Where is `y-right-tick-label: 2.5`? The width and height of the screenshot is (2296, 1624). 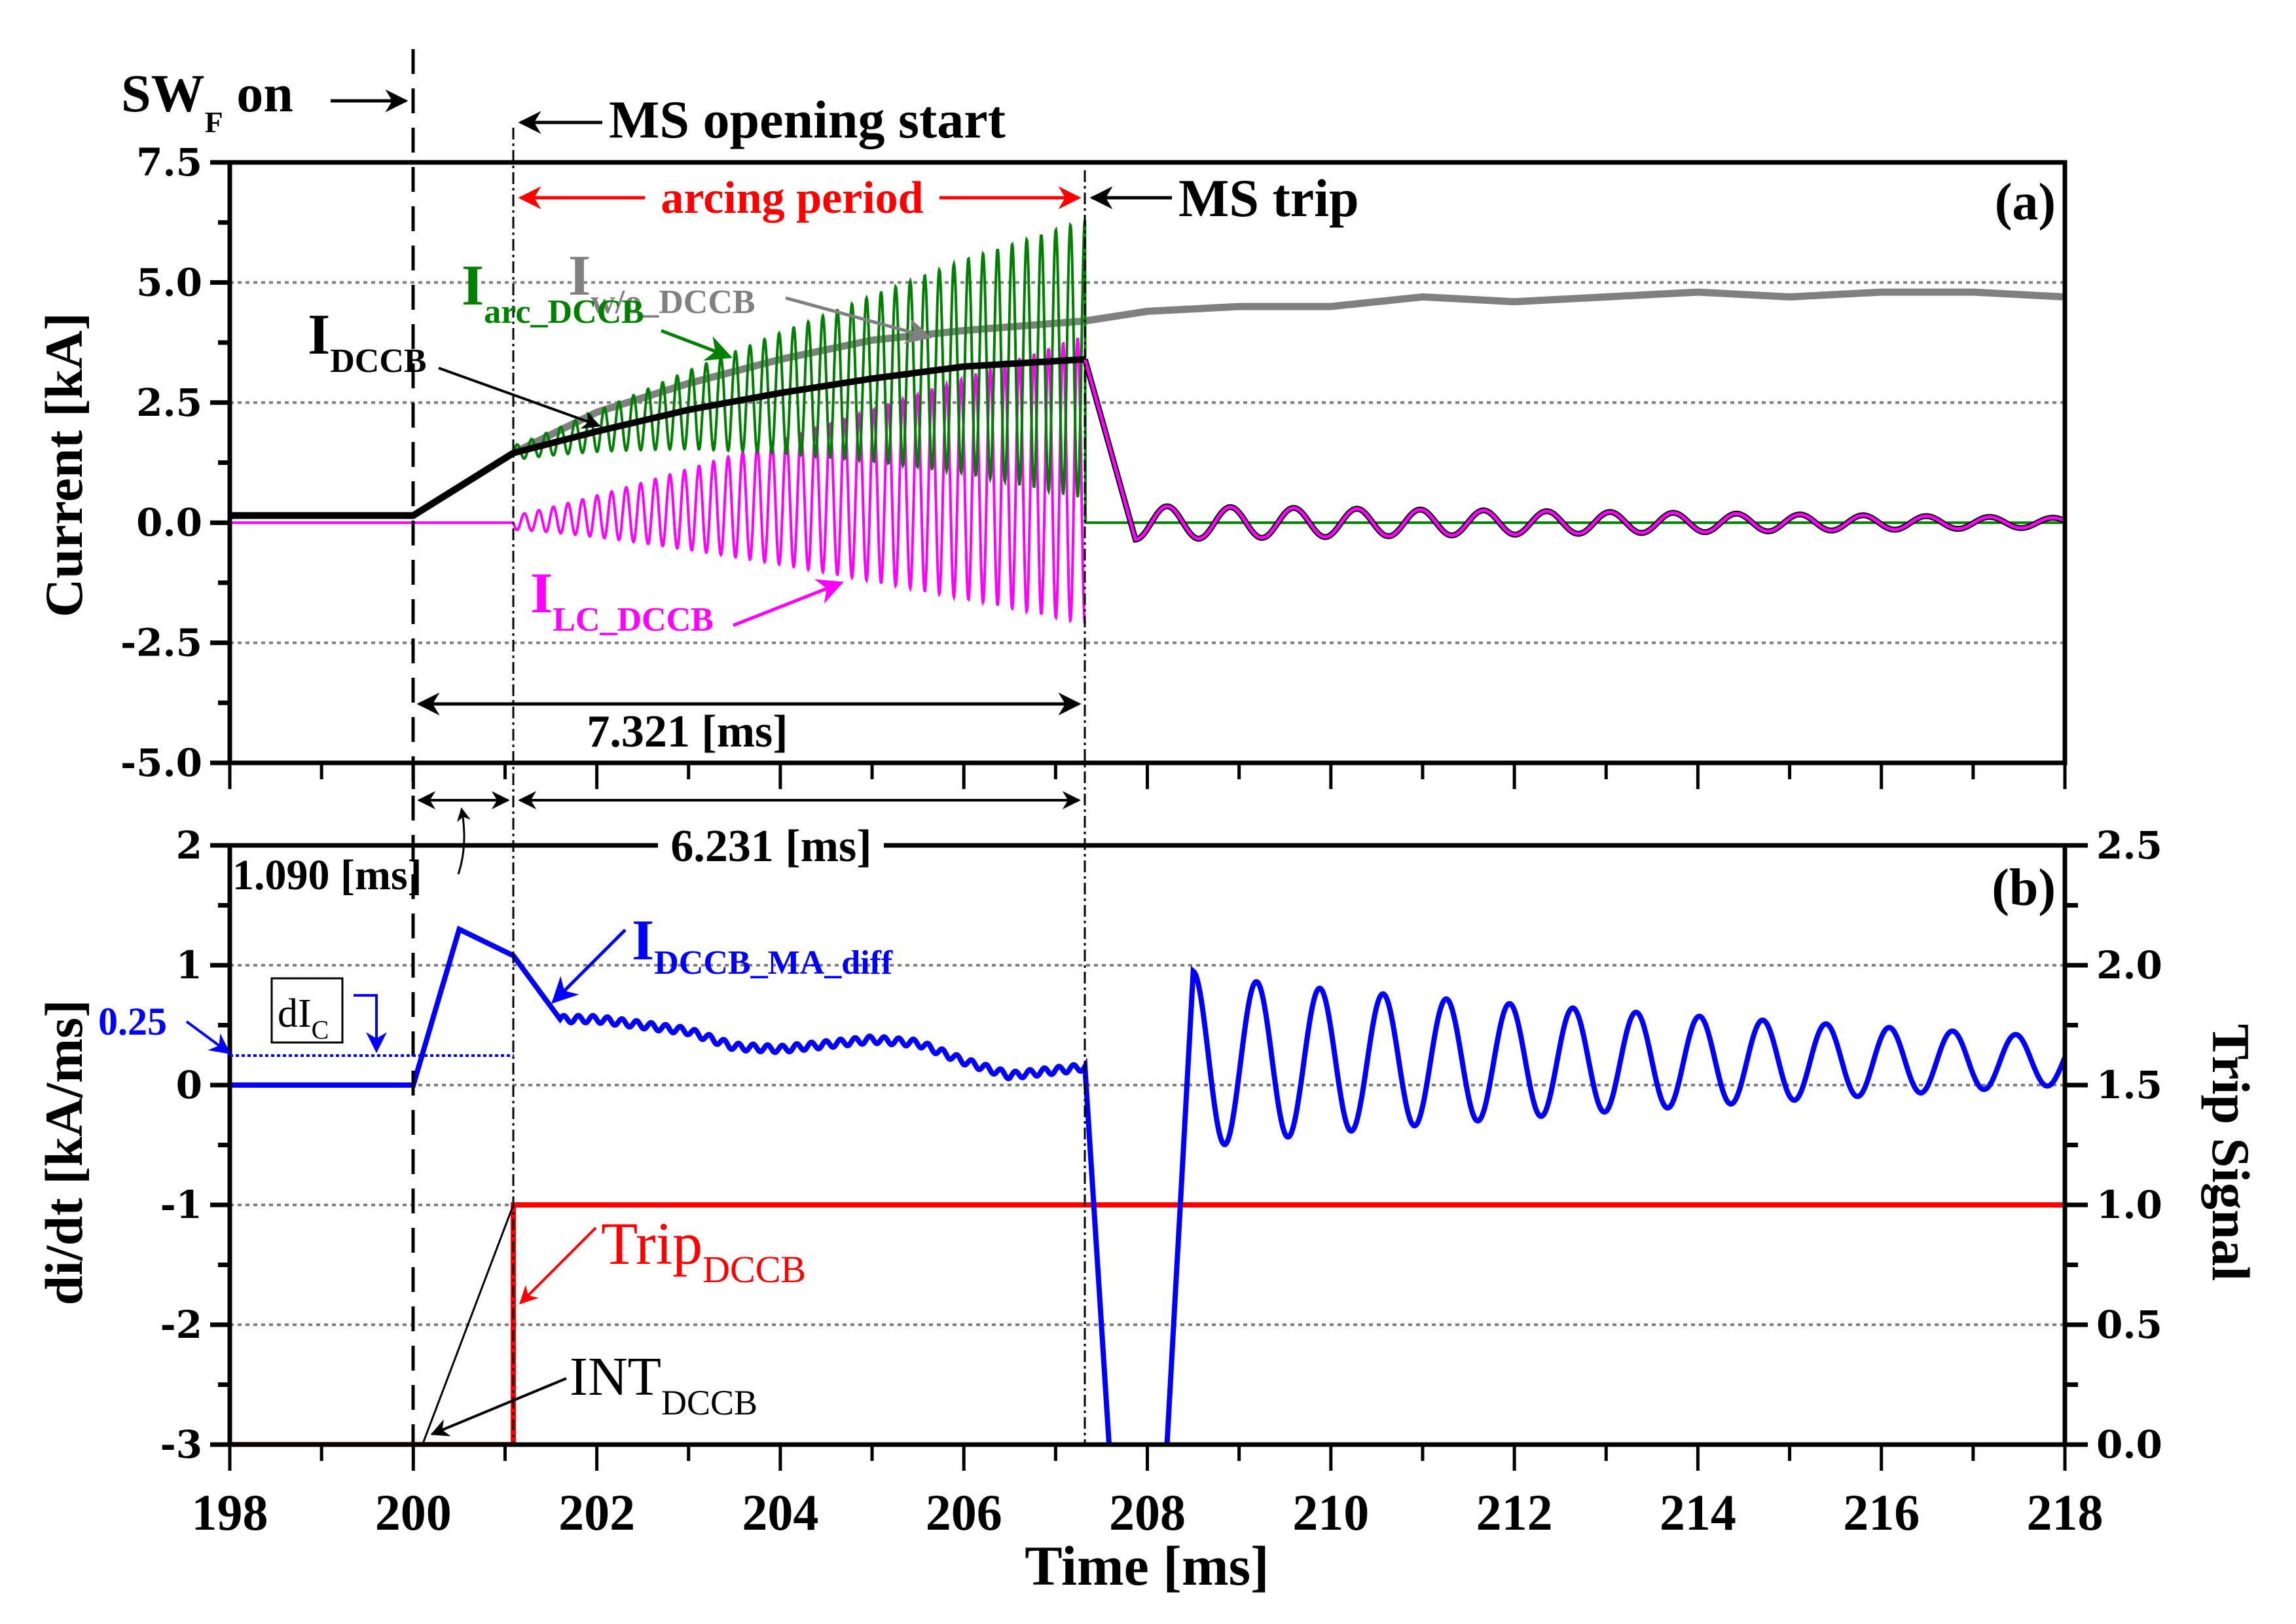
y-right-tick-label: 2.5 is located at coordinates (2129, 845).